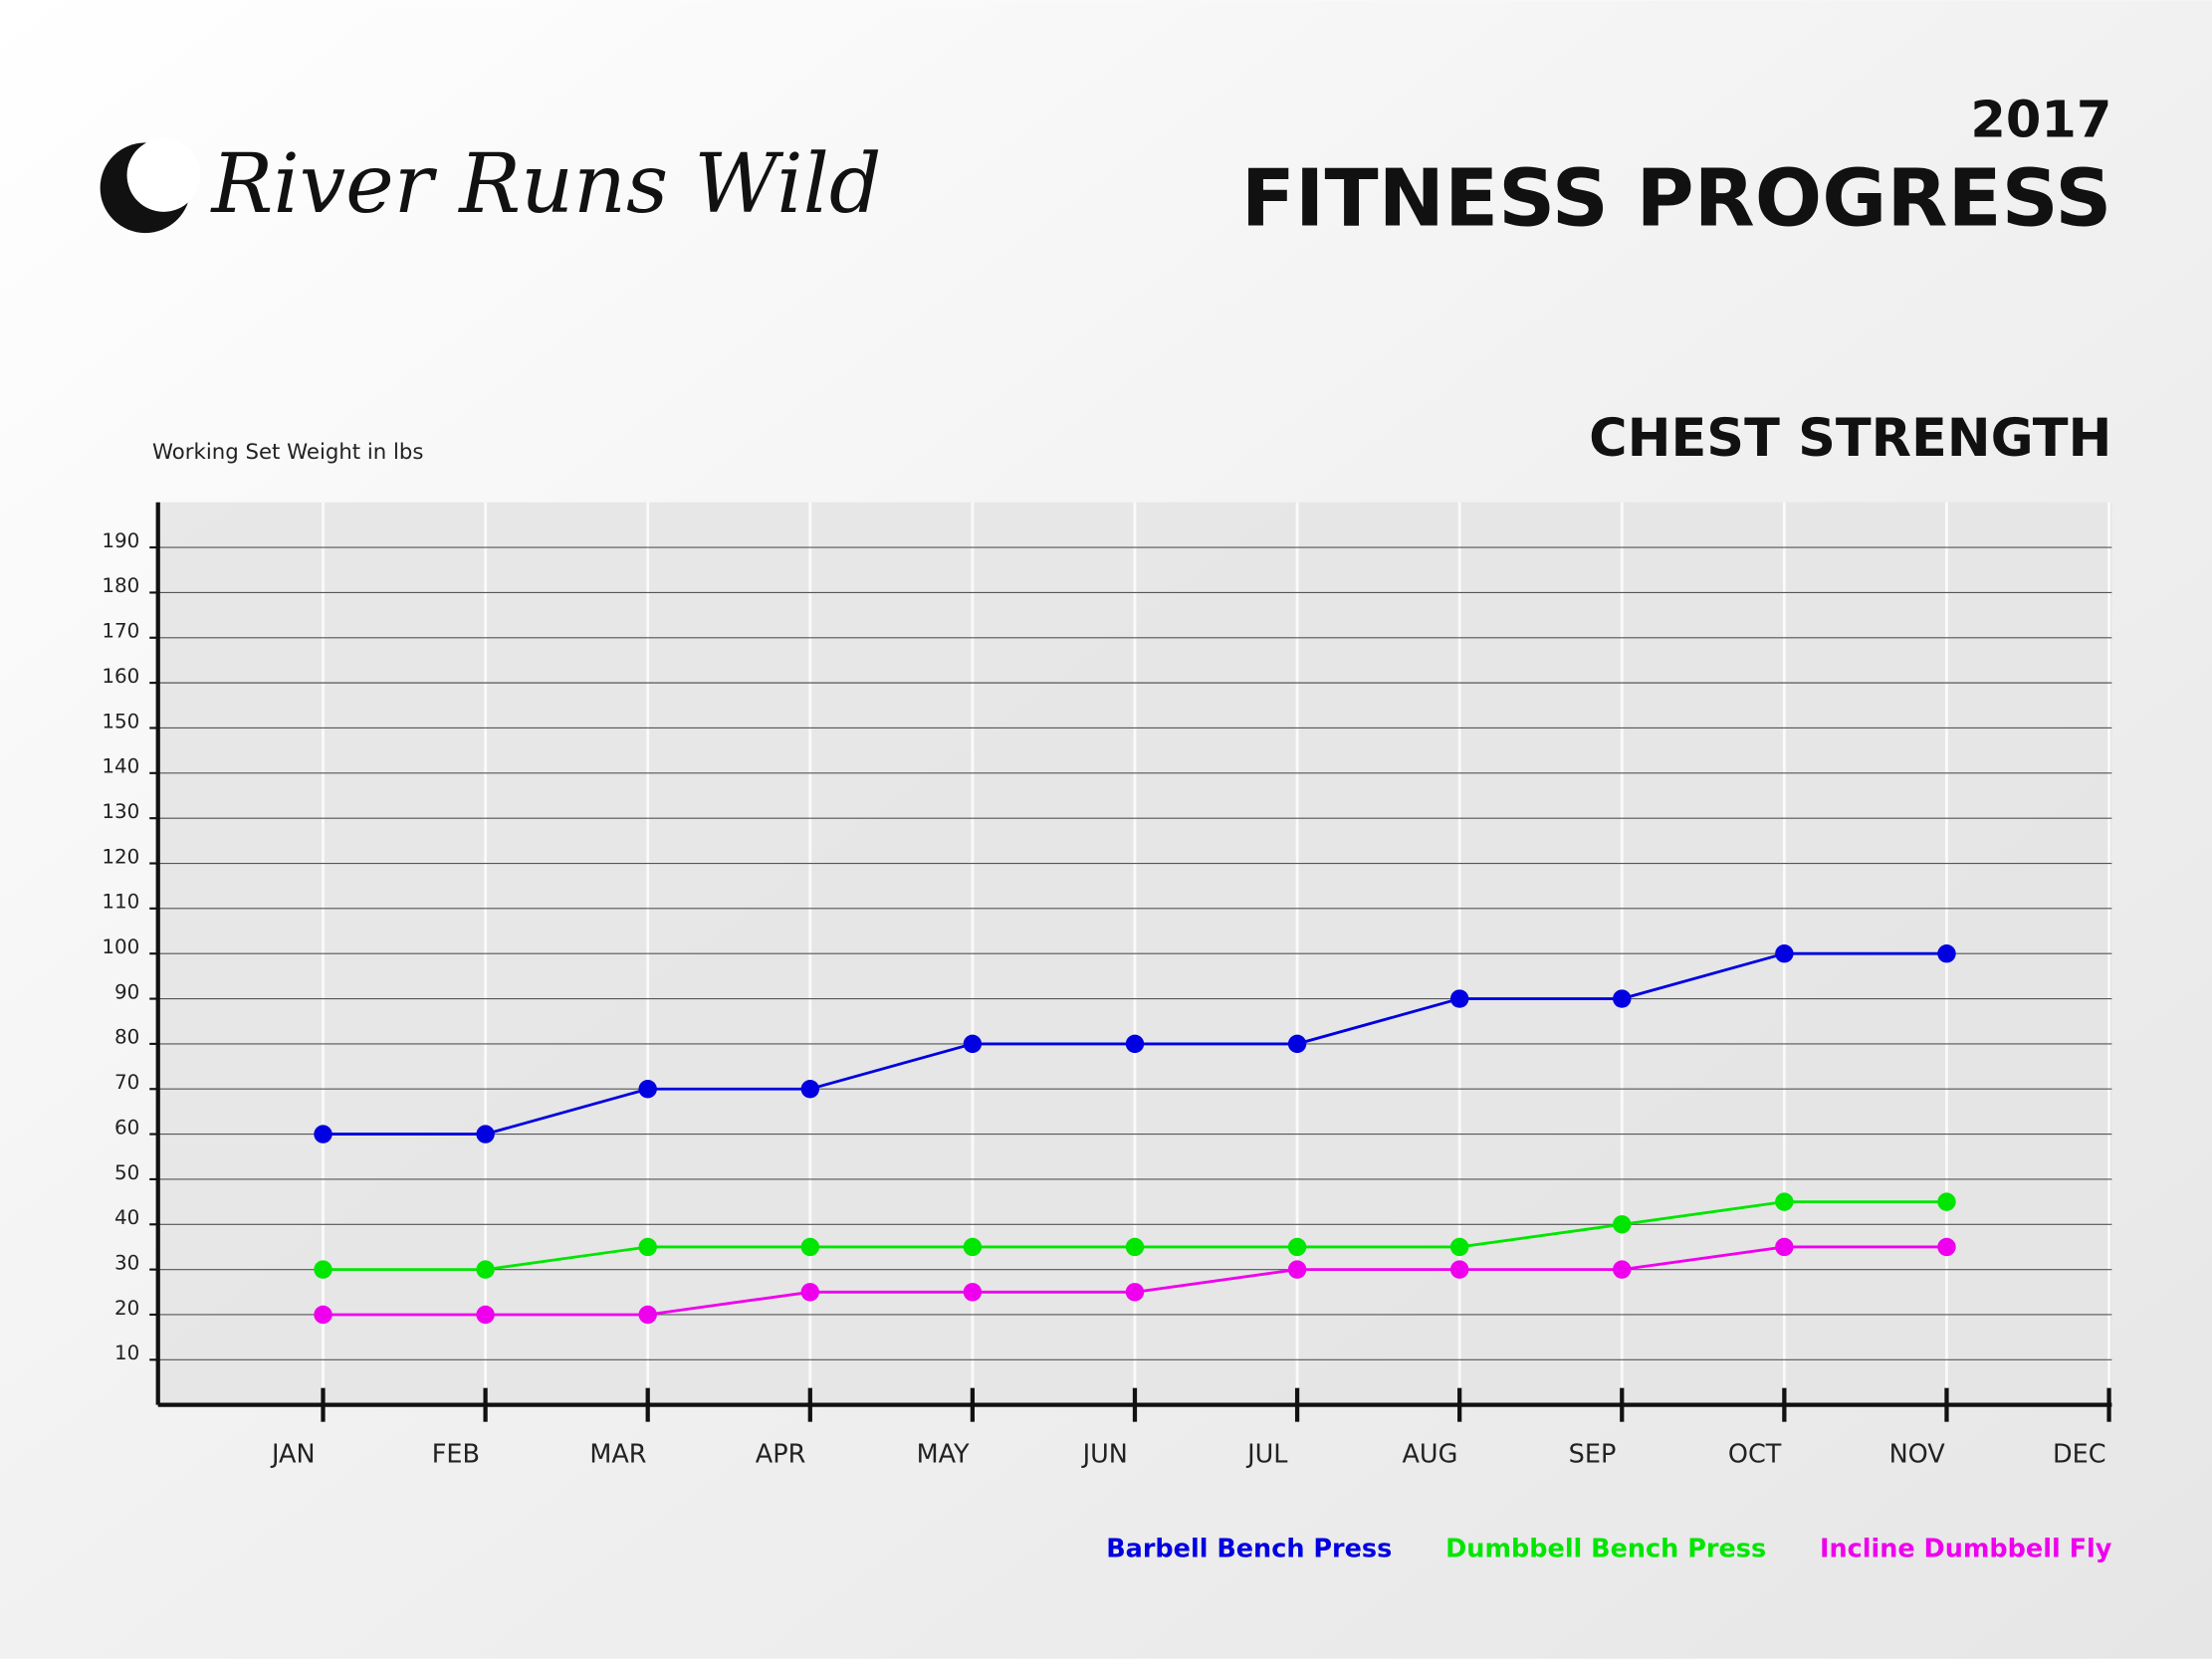 Image resolution: width=2212 pixels, height=1659 pixels. What do you see at coordinates (456, 1455) in the screenshot?
I see `x-tick-label: FEB` at bounding box center [456, 1455].